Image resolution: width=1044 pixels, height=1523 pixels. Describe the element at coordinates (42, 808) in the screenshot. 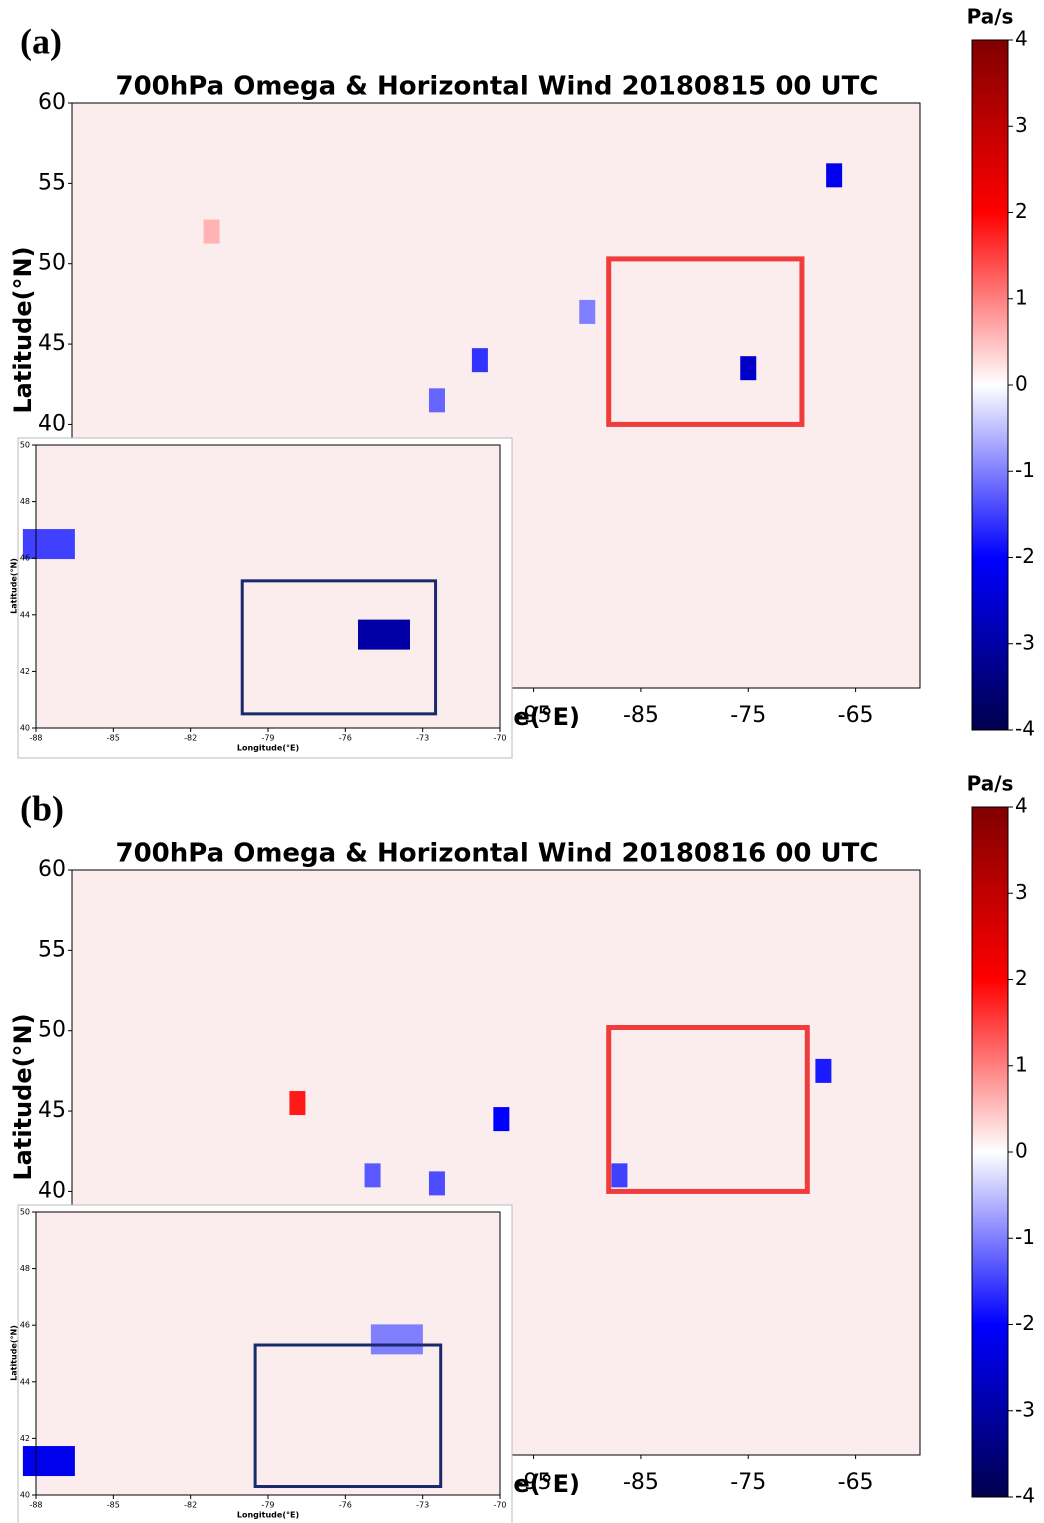

I see `panel-label: (b)` at that location.